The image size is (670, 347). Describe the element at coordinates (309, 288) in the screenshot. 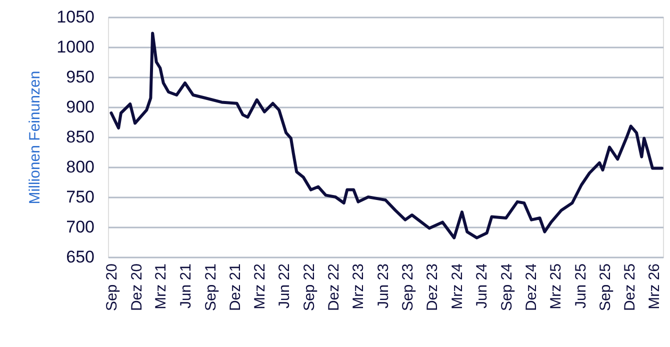

I see `x-tick-label: Sep 22` at that location.